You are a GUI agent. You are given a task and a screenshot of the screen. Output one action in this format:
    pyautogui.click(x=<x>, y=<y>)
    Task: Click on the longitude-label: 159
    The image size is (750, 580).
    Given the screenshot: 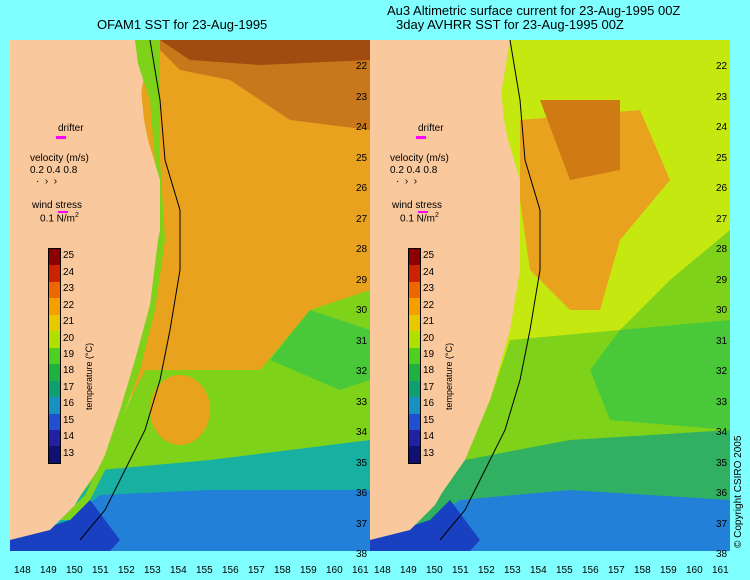 What is the action you would take?
    pyautogui.click(x=308, y=570)
    